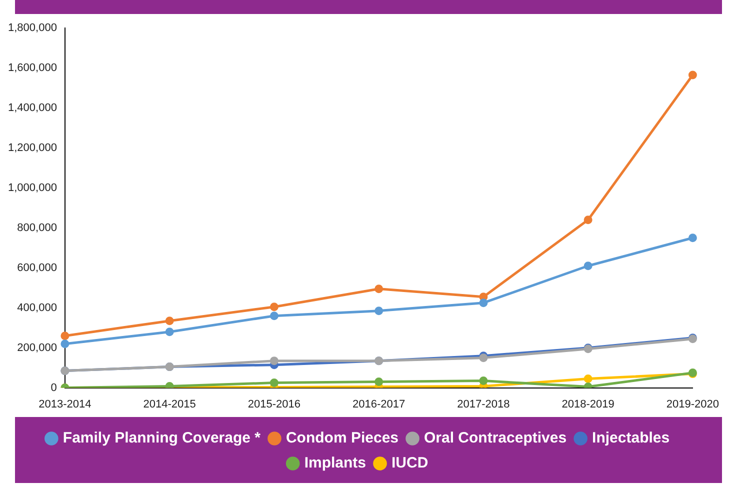  Describe the element at coordinates (32, 108) in the screenshot. I see `y-tick-label: 1,400,000` at that location.